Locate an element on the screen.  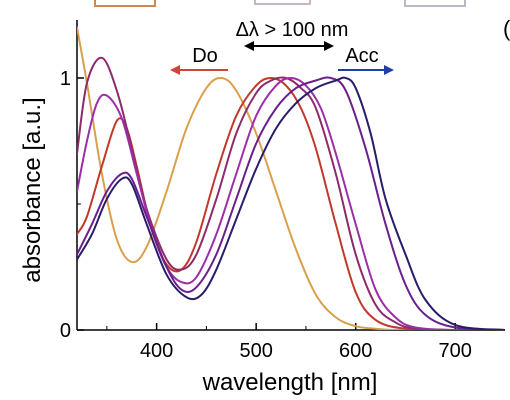
y-axis-title: absorbance [a.u.] is located at coordinates (32, 189).